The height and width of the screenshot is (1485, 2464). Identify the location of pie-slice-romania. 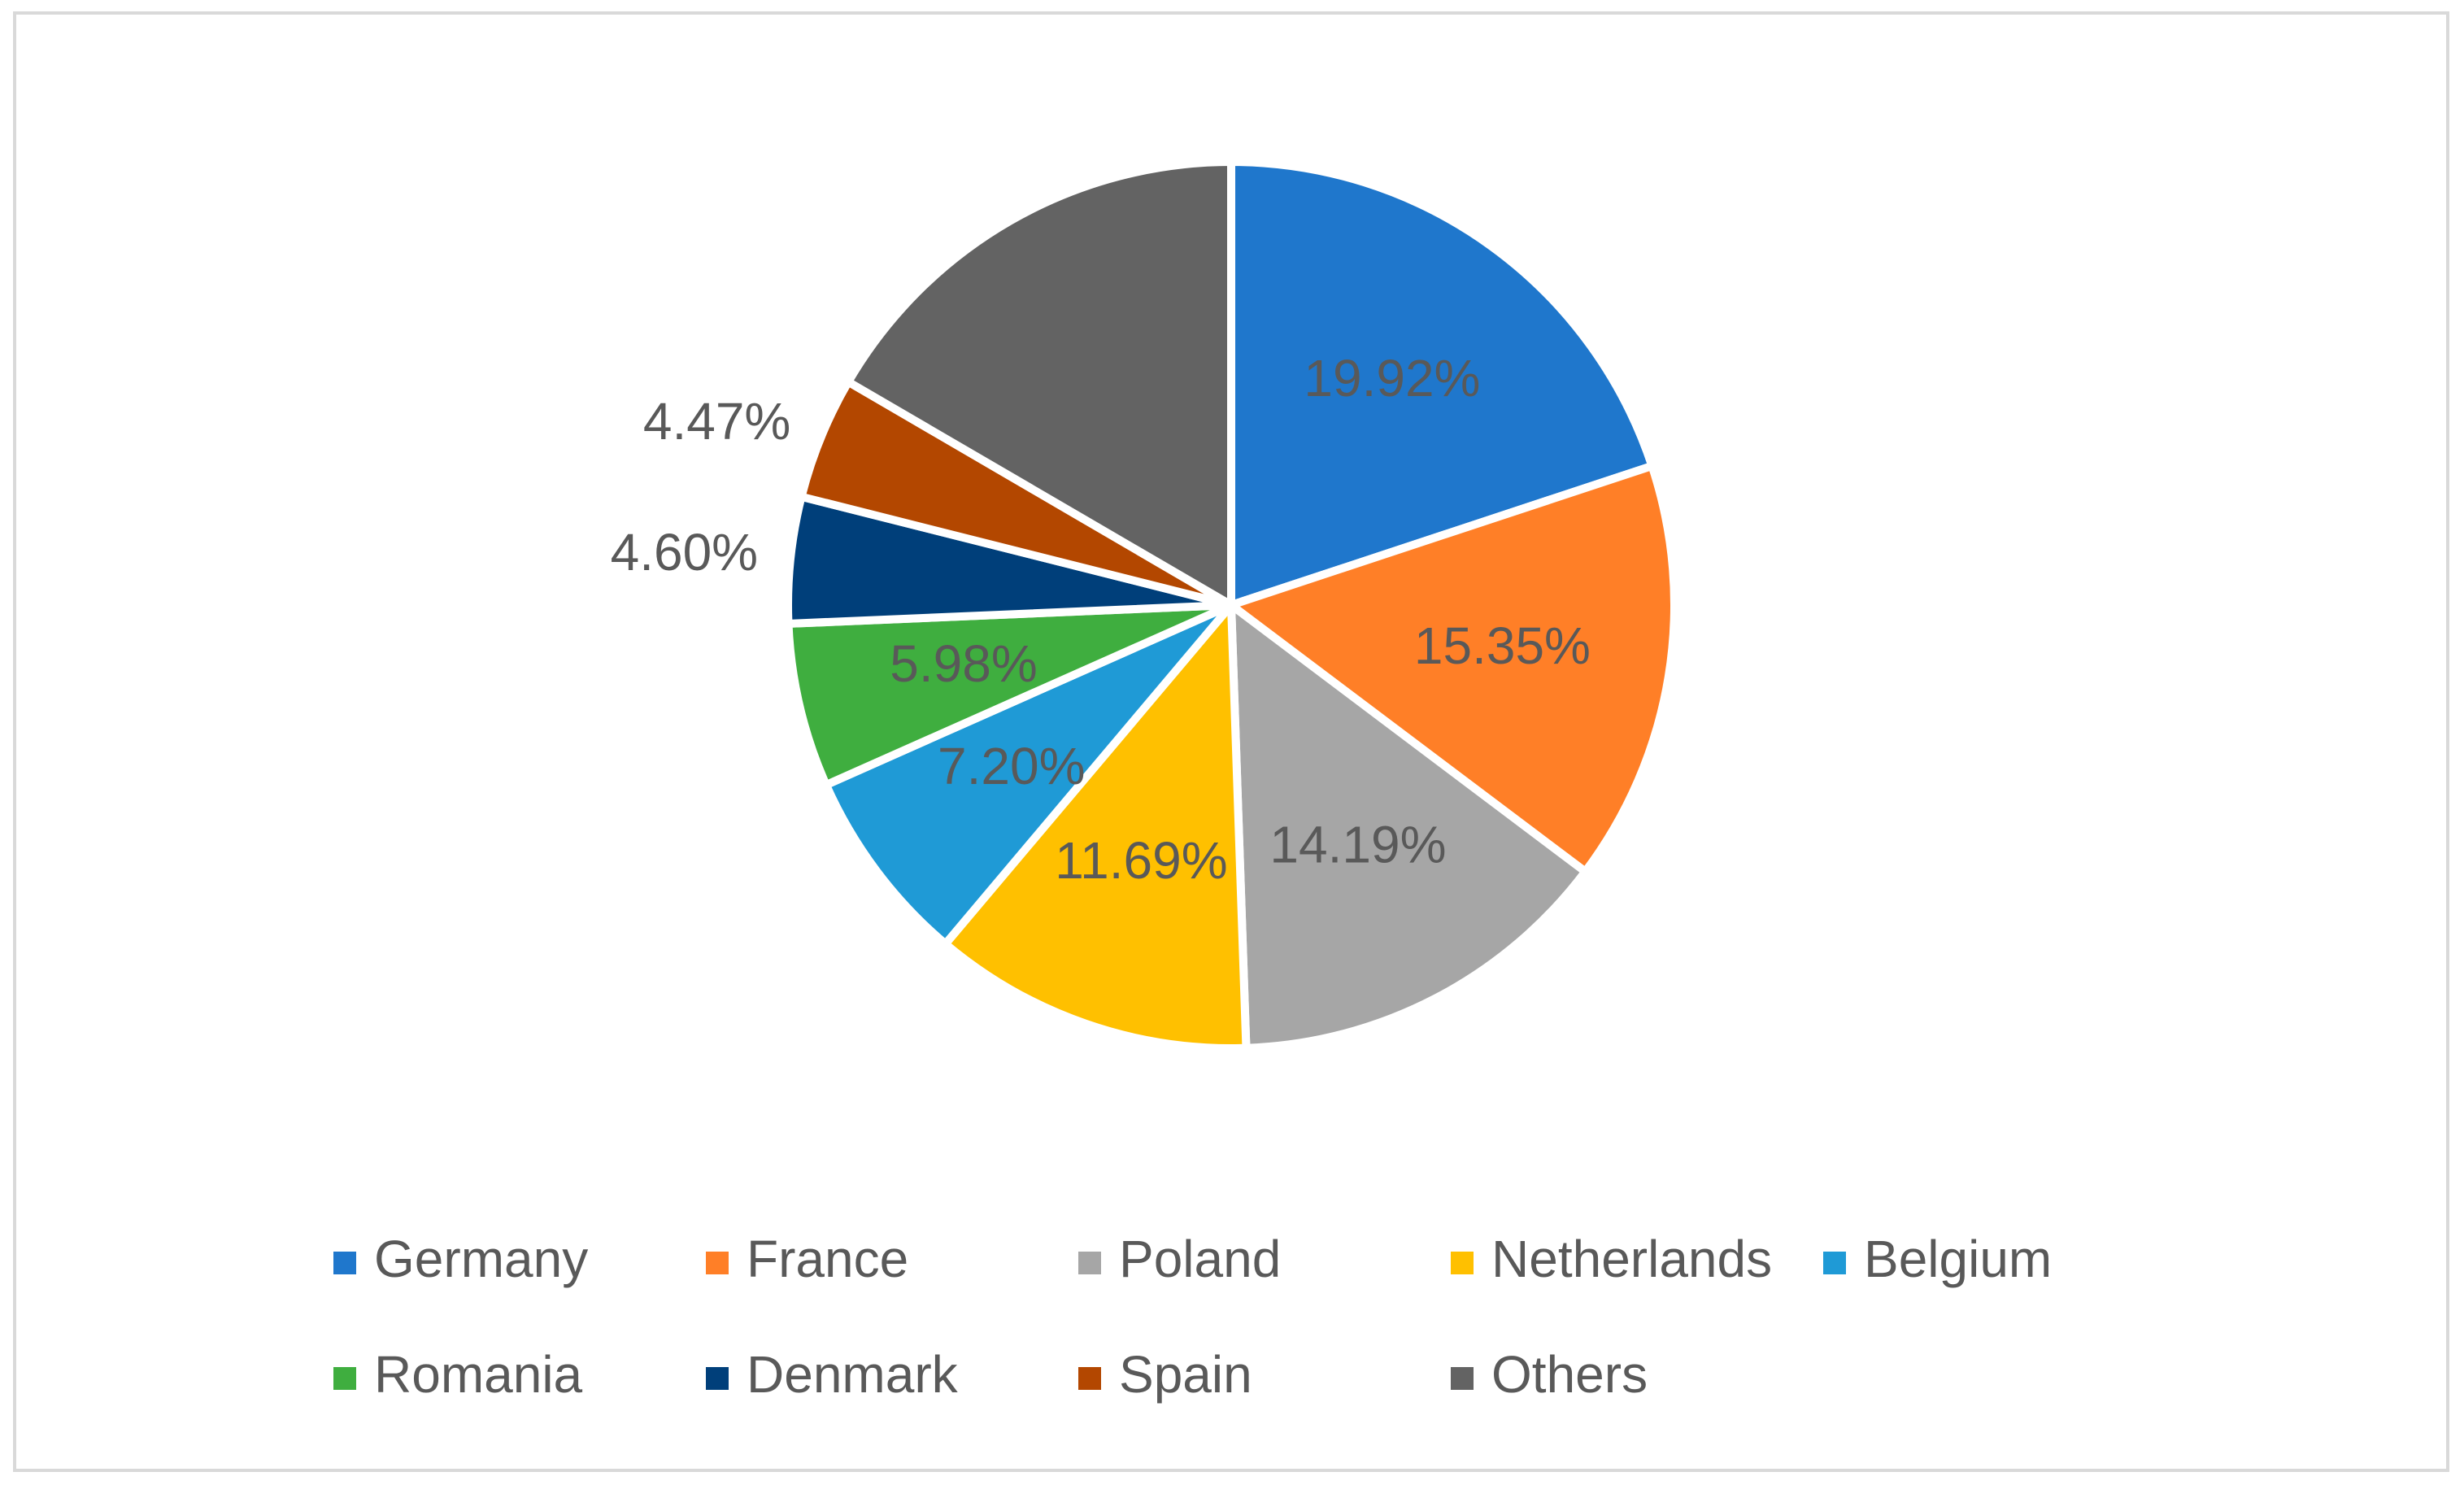
(1009, 695).